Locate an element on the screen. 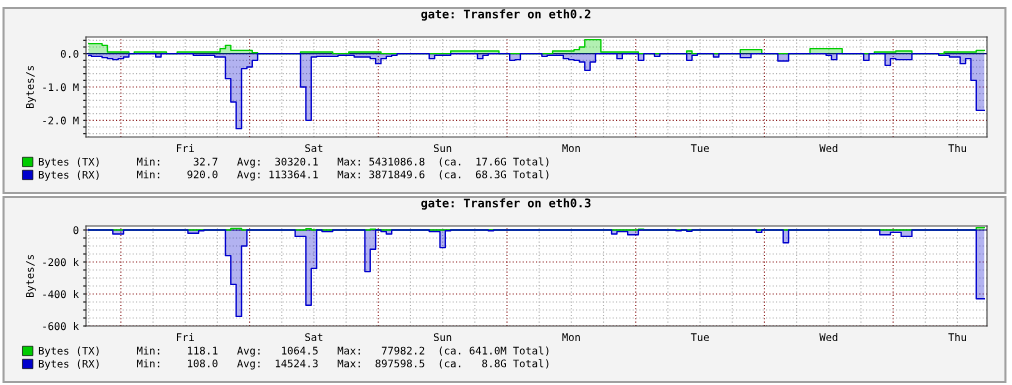 The width and height of the screenshot is (1012, 385). y-tick-label: -2.0 M is located at coordinates (61, 120).